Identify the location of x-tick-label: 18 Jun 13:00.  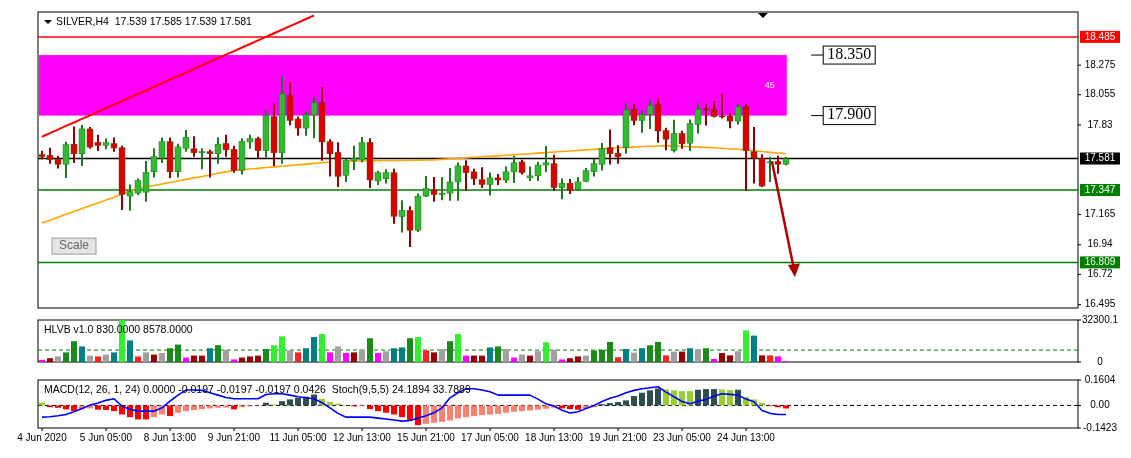
(554, 437).